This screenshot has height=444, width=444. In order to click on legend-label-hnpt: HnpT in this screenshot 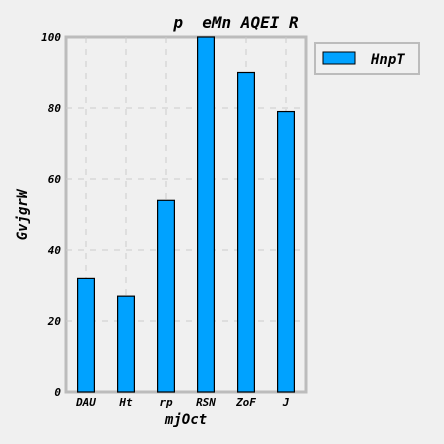, I will do `click(387, 60)`.